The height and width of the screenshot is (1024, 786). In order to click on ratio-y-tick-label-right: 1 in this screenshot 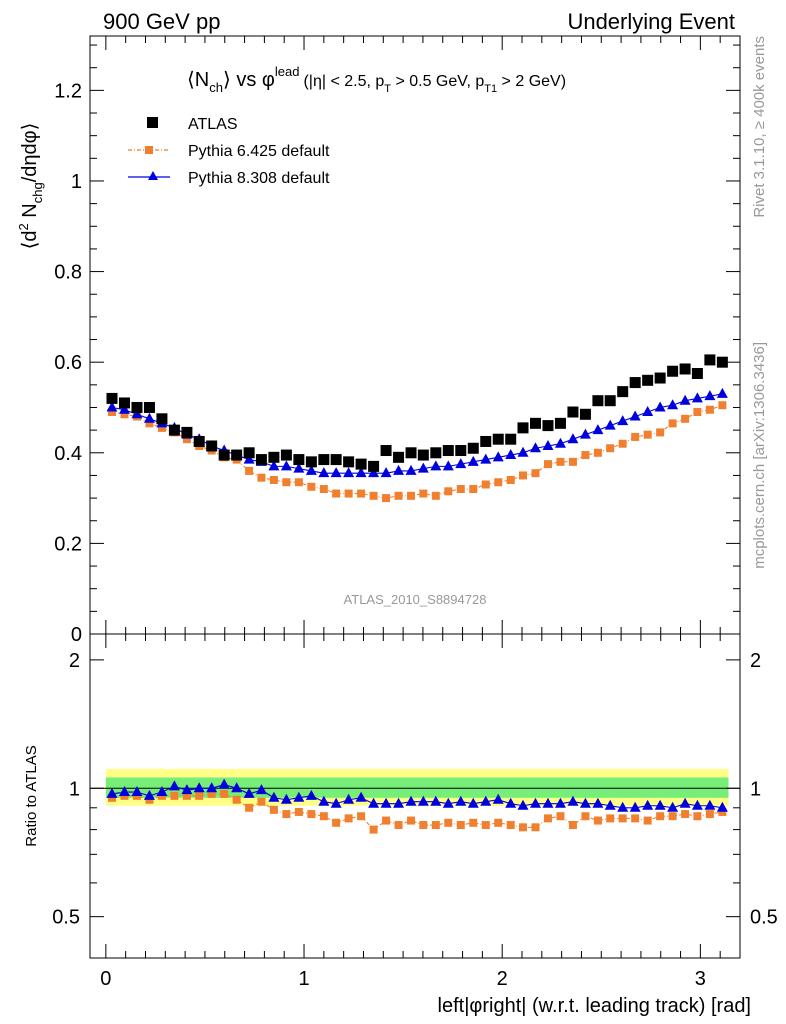, I will do `click(755, 789)`.